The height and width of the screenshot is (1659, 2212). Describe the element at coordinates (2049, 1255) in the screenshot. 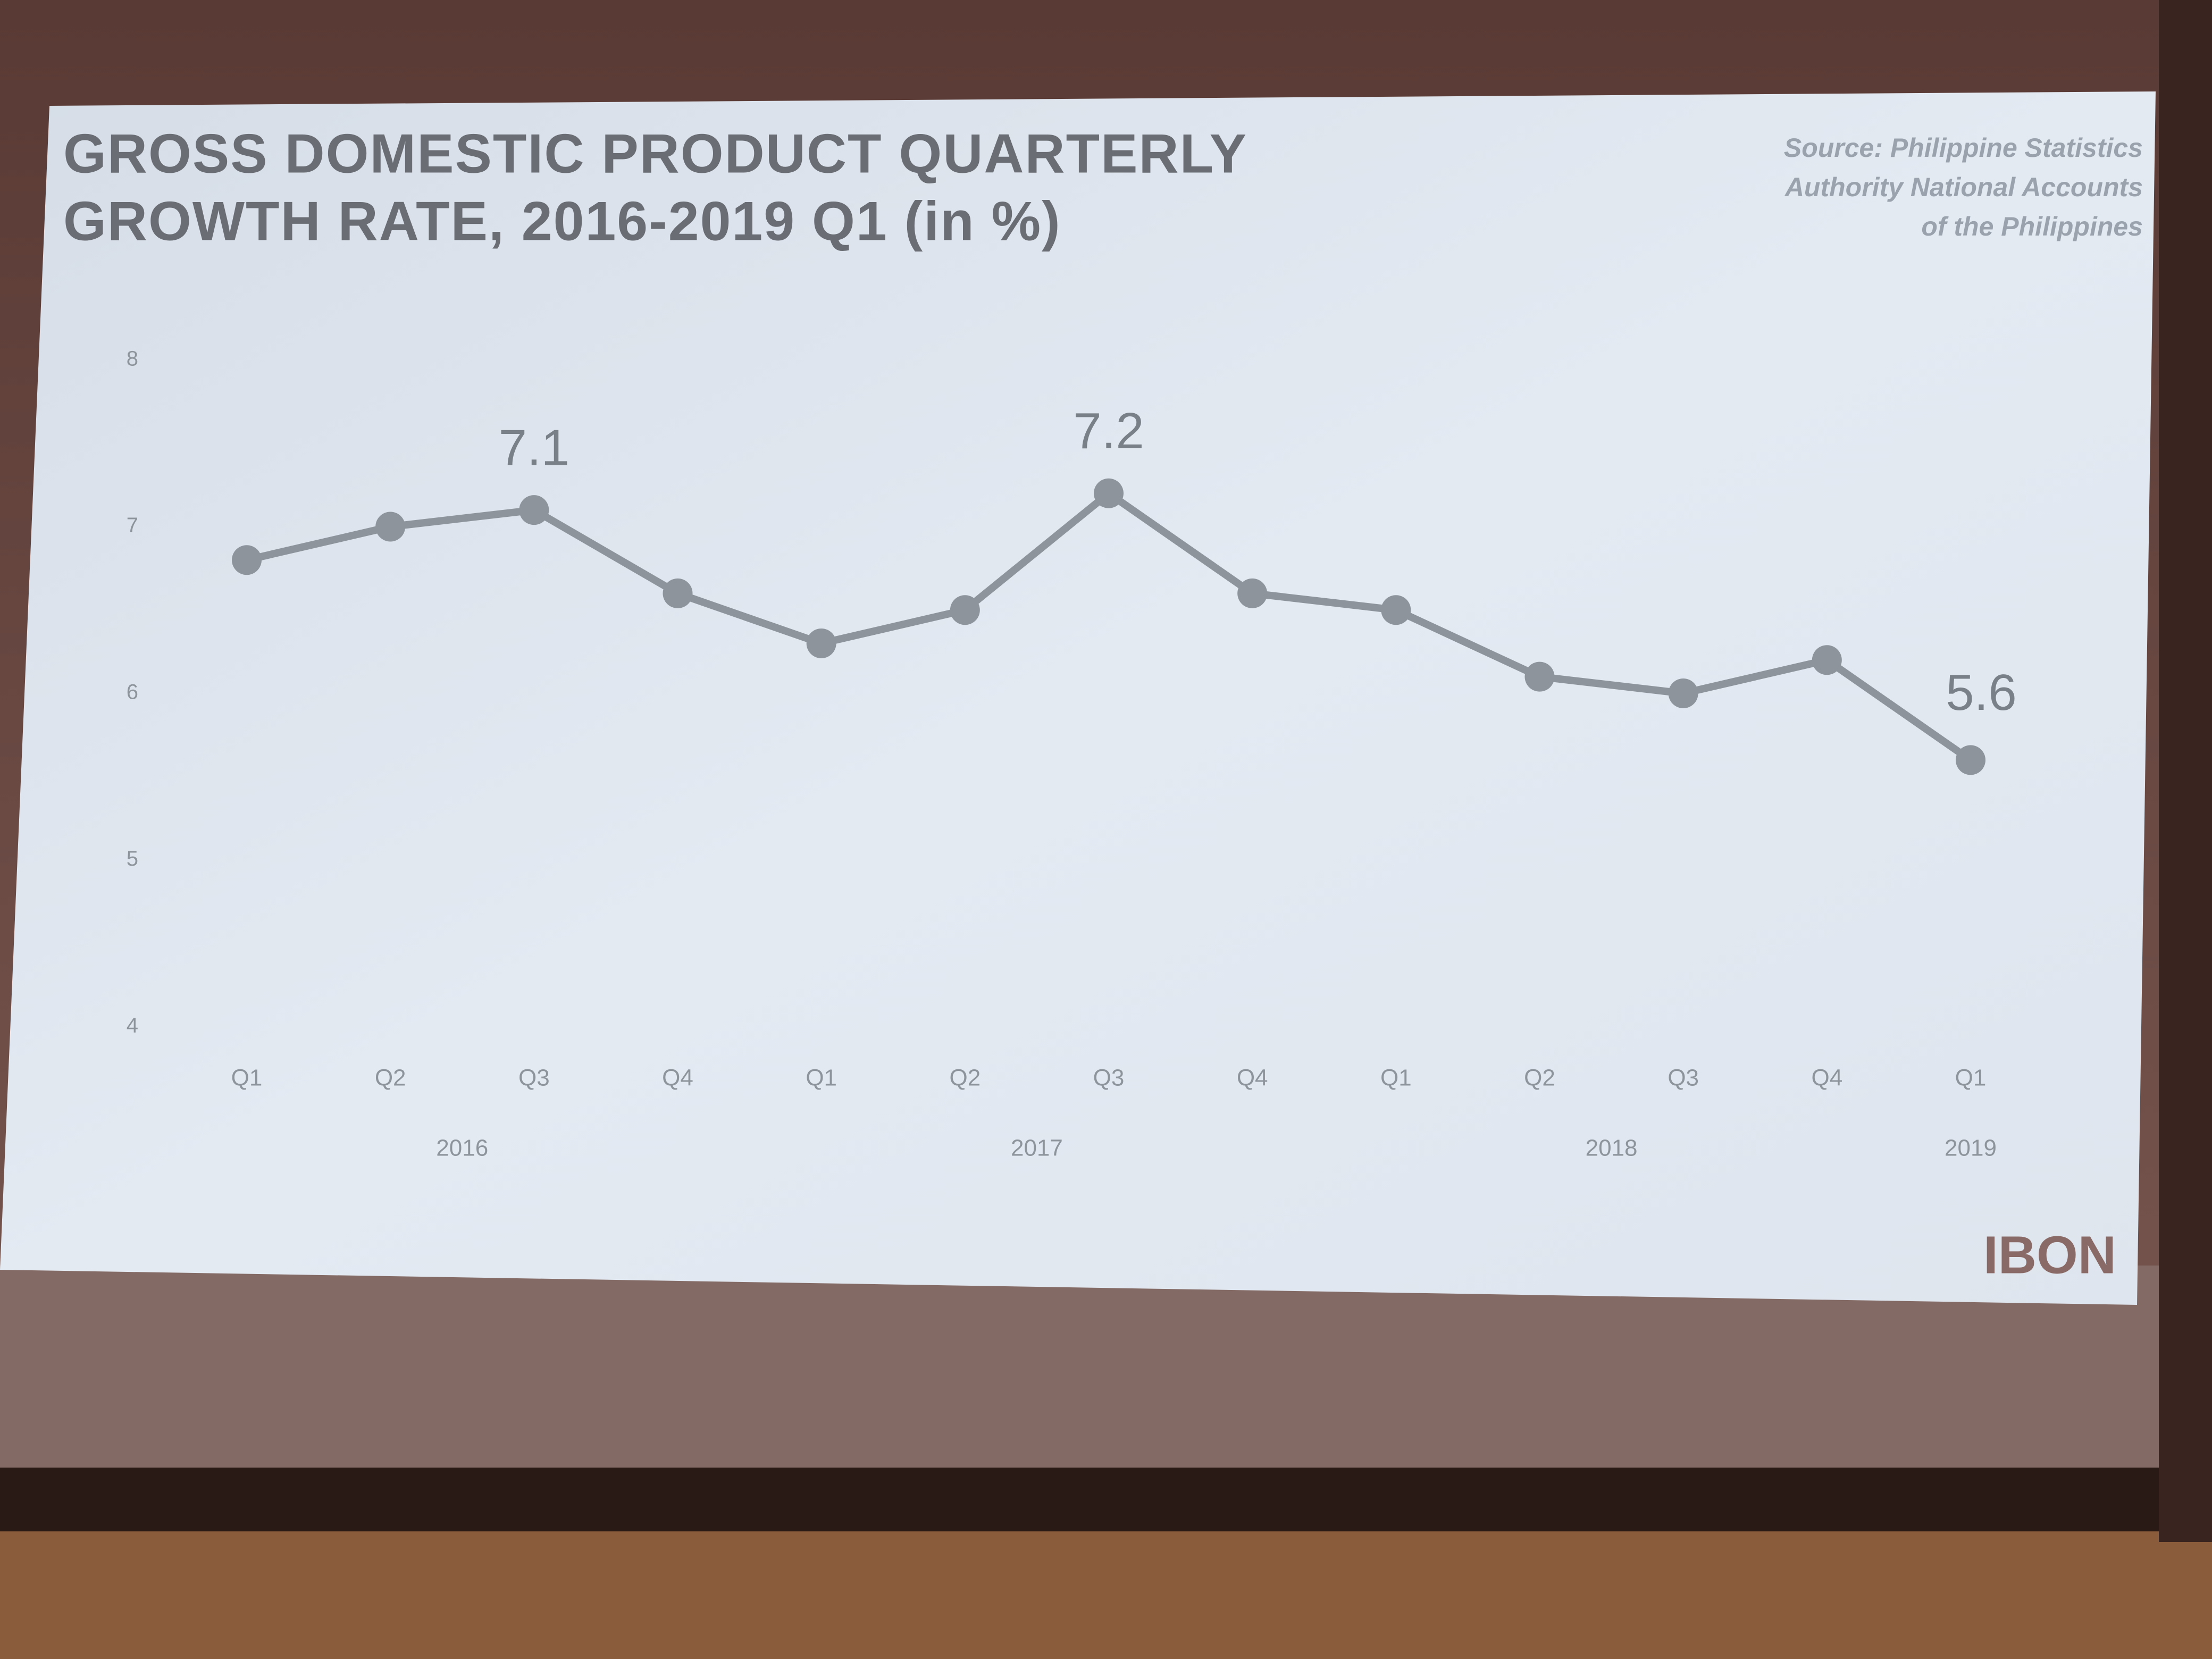

I see `logo: IBON` at that location.